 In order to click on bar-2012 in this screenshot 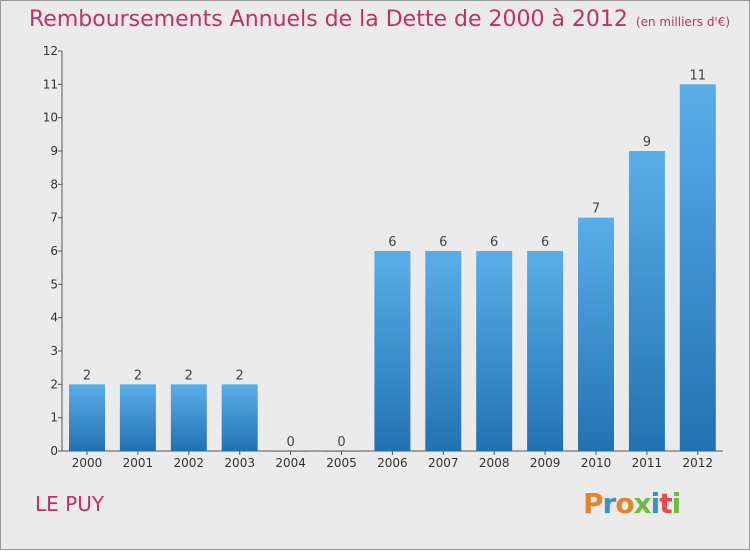, I will do `click(697, 267)`.